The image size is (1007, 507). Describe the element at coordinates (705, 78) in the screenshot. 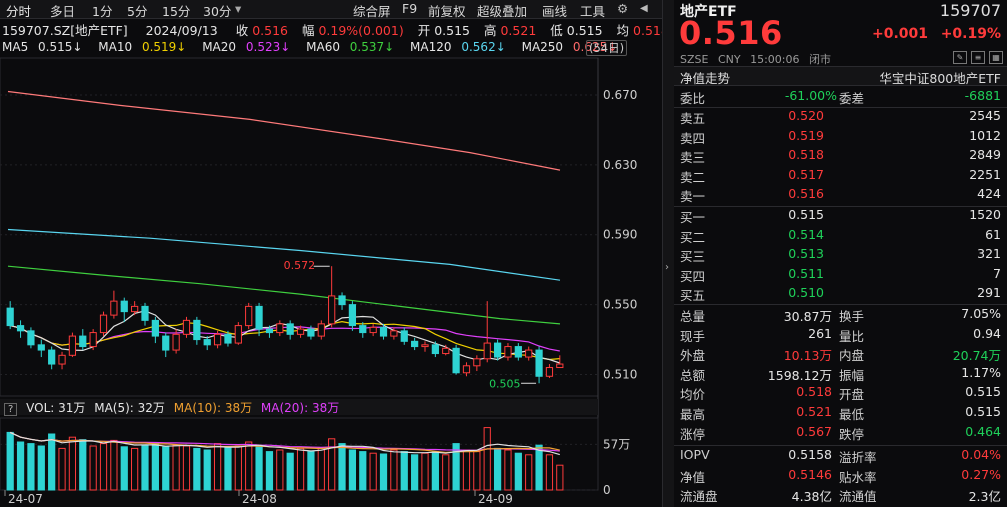

I see `nav-trend-label: 净值走势` at that location.